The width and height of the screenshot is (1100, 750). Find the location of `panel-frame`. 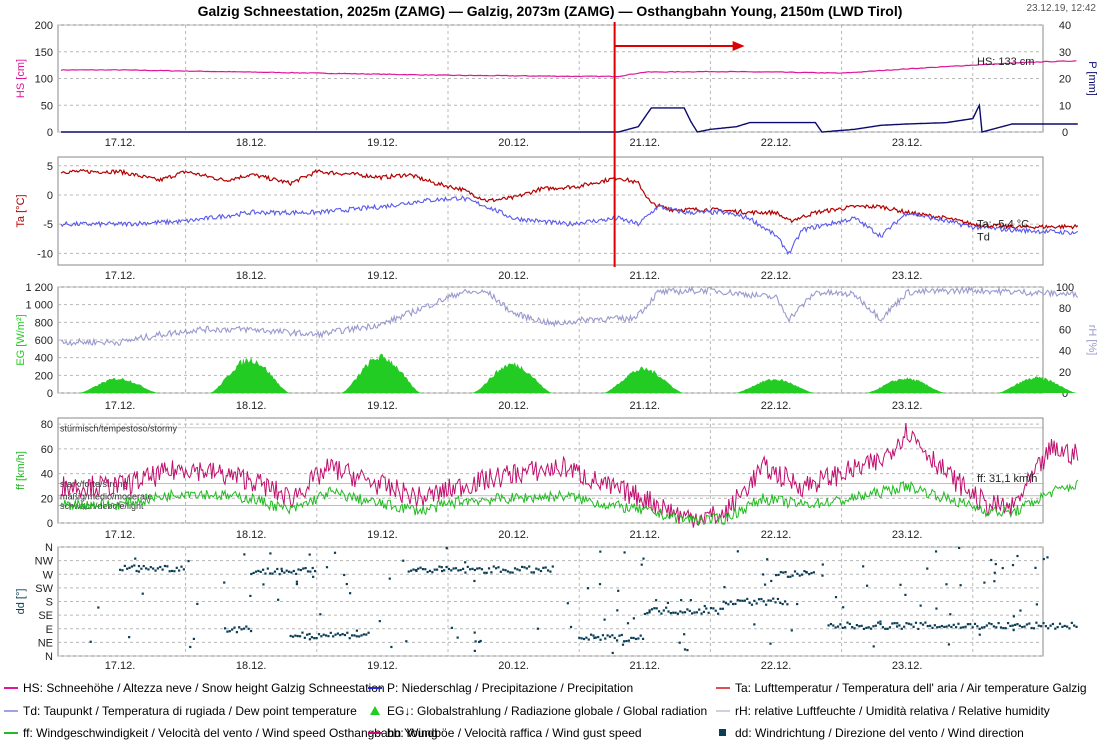

panel-frame is located at coordinates (550, 211).